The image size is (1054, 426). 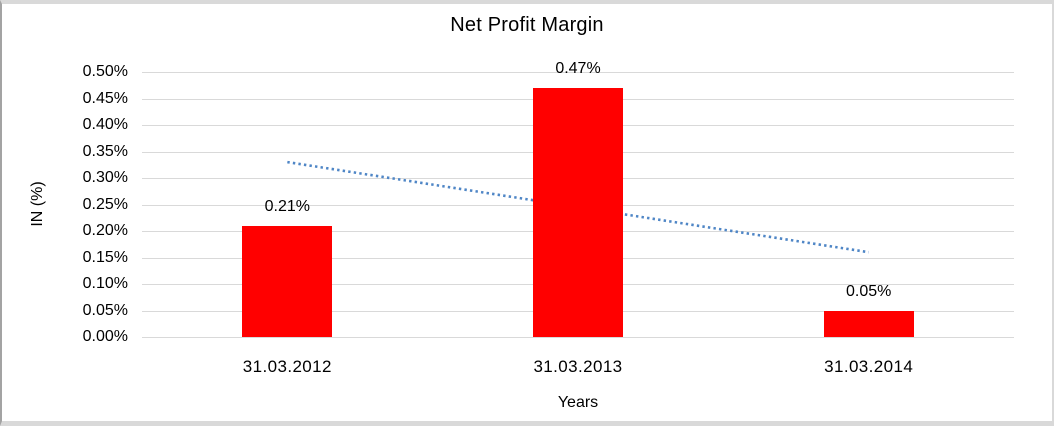 What do you see at coordinates (287, 281) in the screenshot?
I see `bar-31.03.2012` at bounding box center [287, 281].